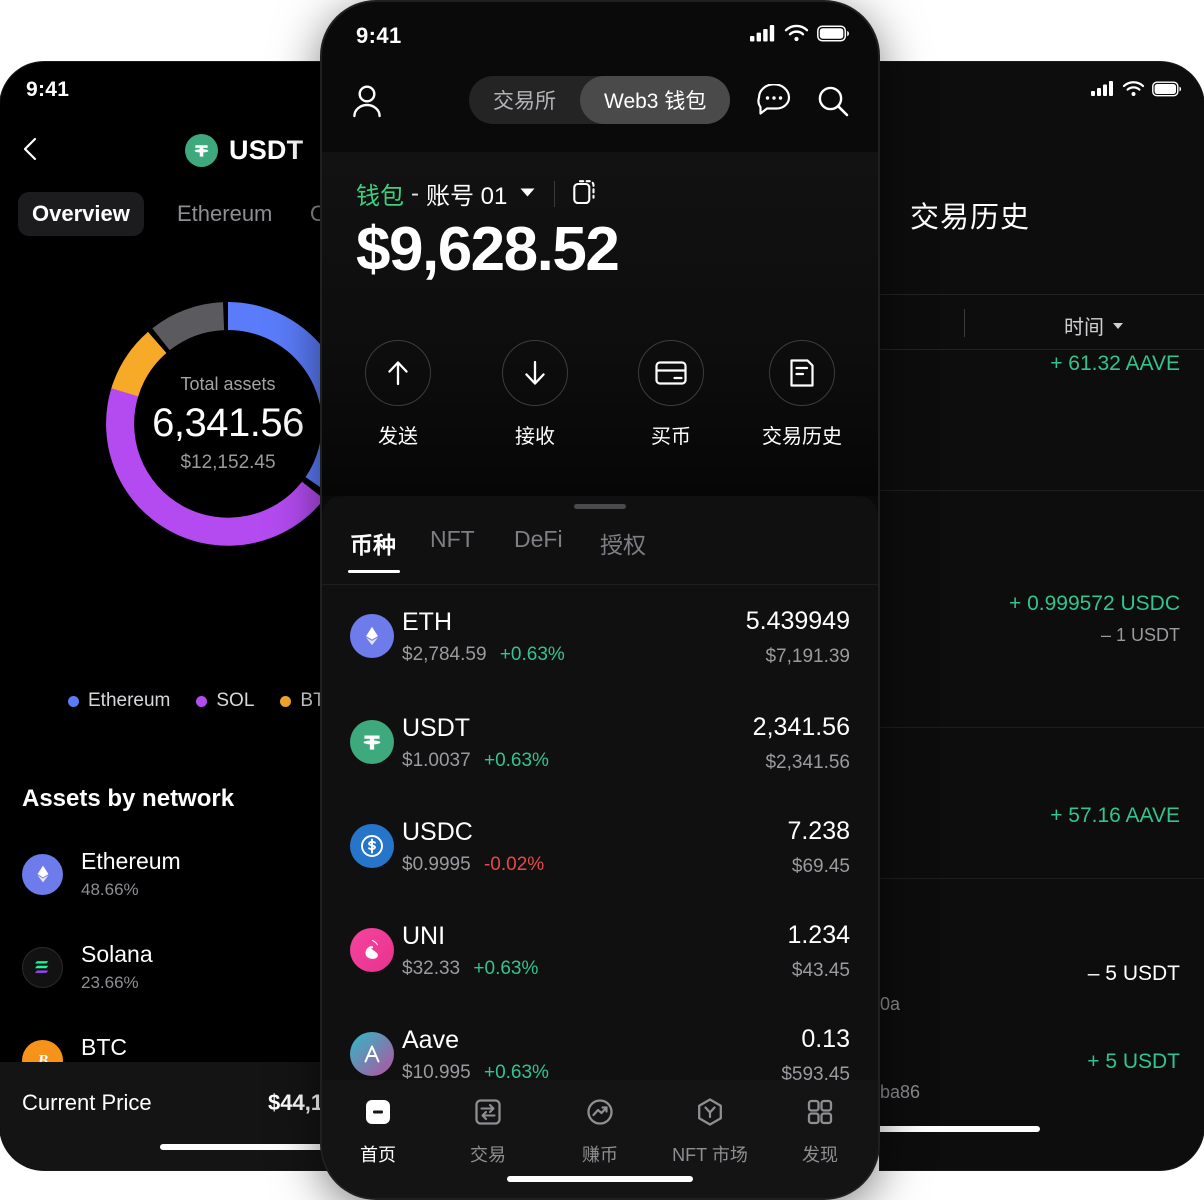  What do you see at coordinates (514, 864) in the screenshot?
I see `token-change: -0.02%` at bounding box center [514, 864].